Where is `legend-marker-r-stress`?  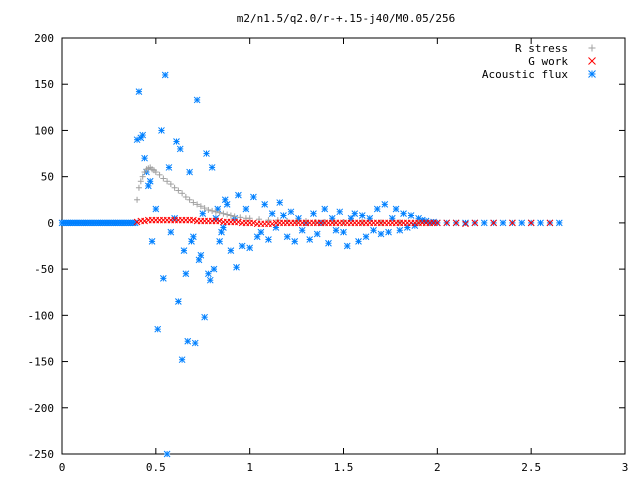 legend-marker-r-stress is located at coordinates (592, 48).